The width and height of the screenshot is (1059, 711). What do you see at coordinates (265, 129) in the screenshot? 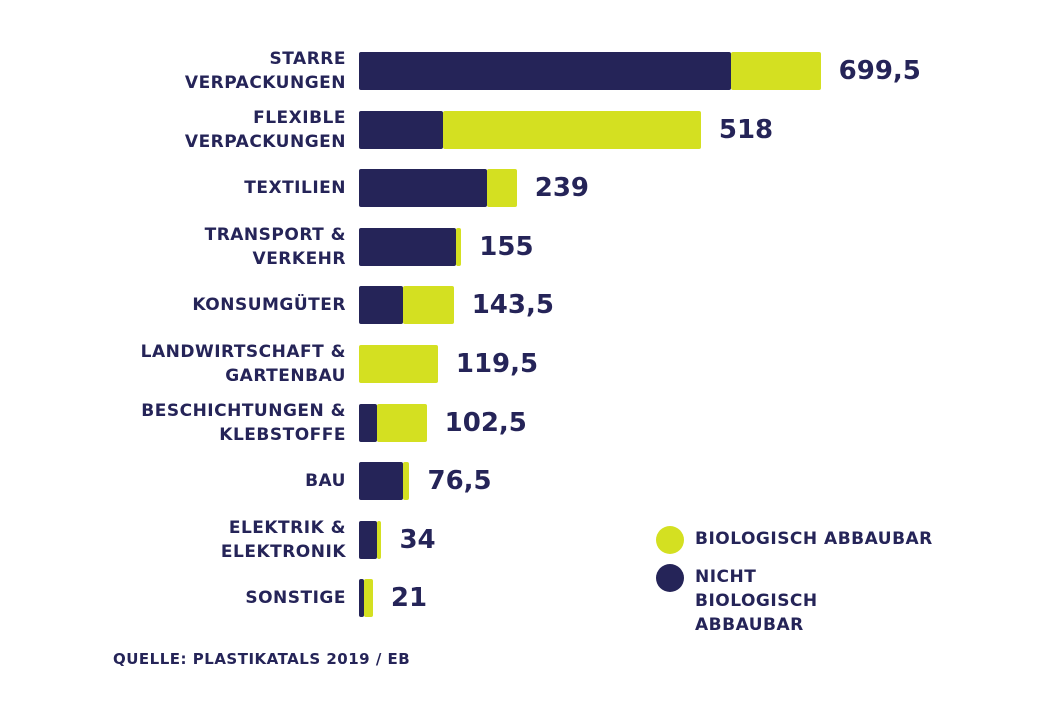
I see `category-label: FLEXIBLE VERPACKUNGEN` at bounding box center [265, 129].